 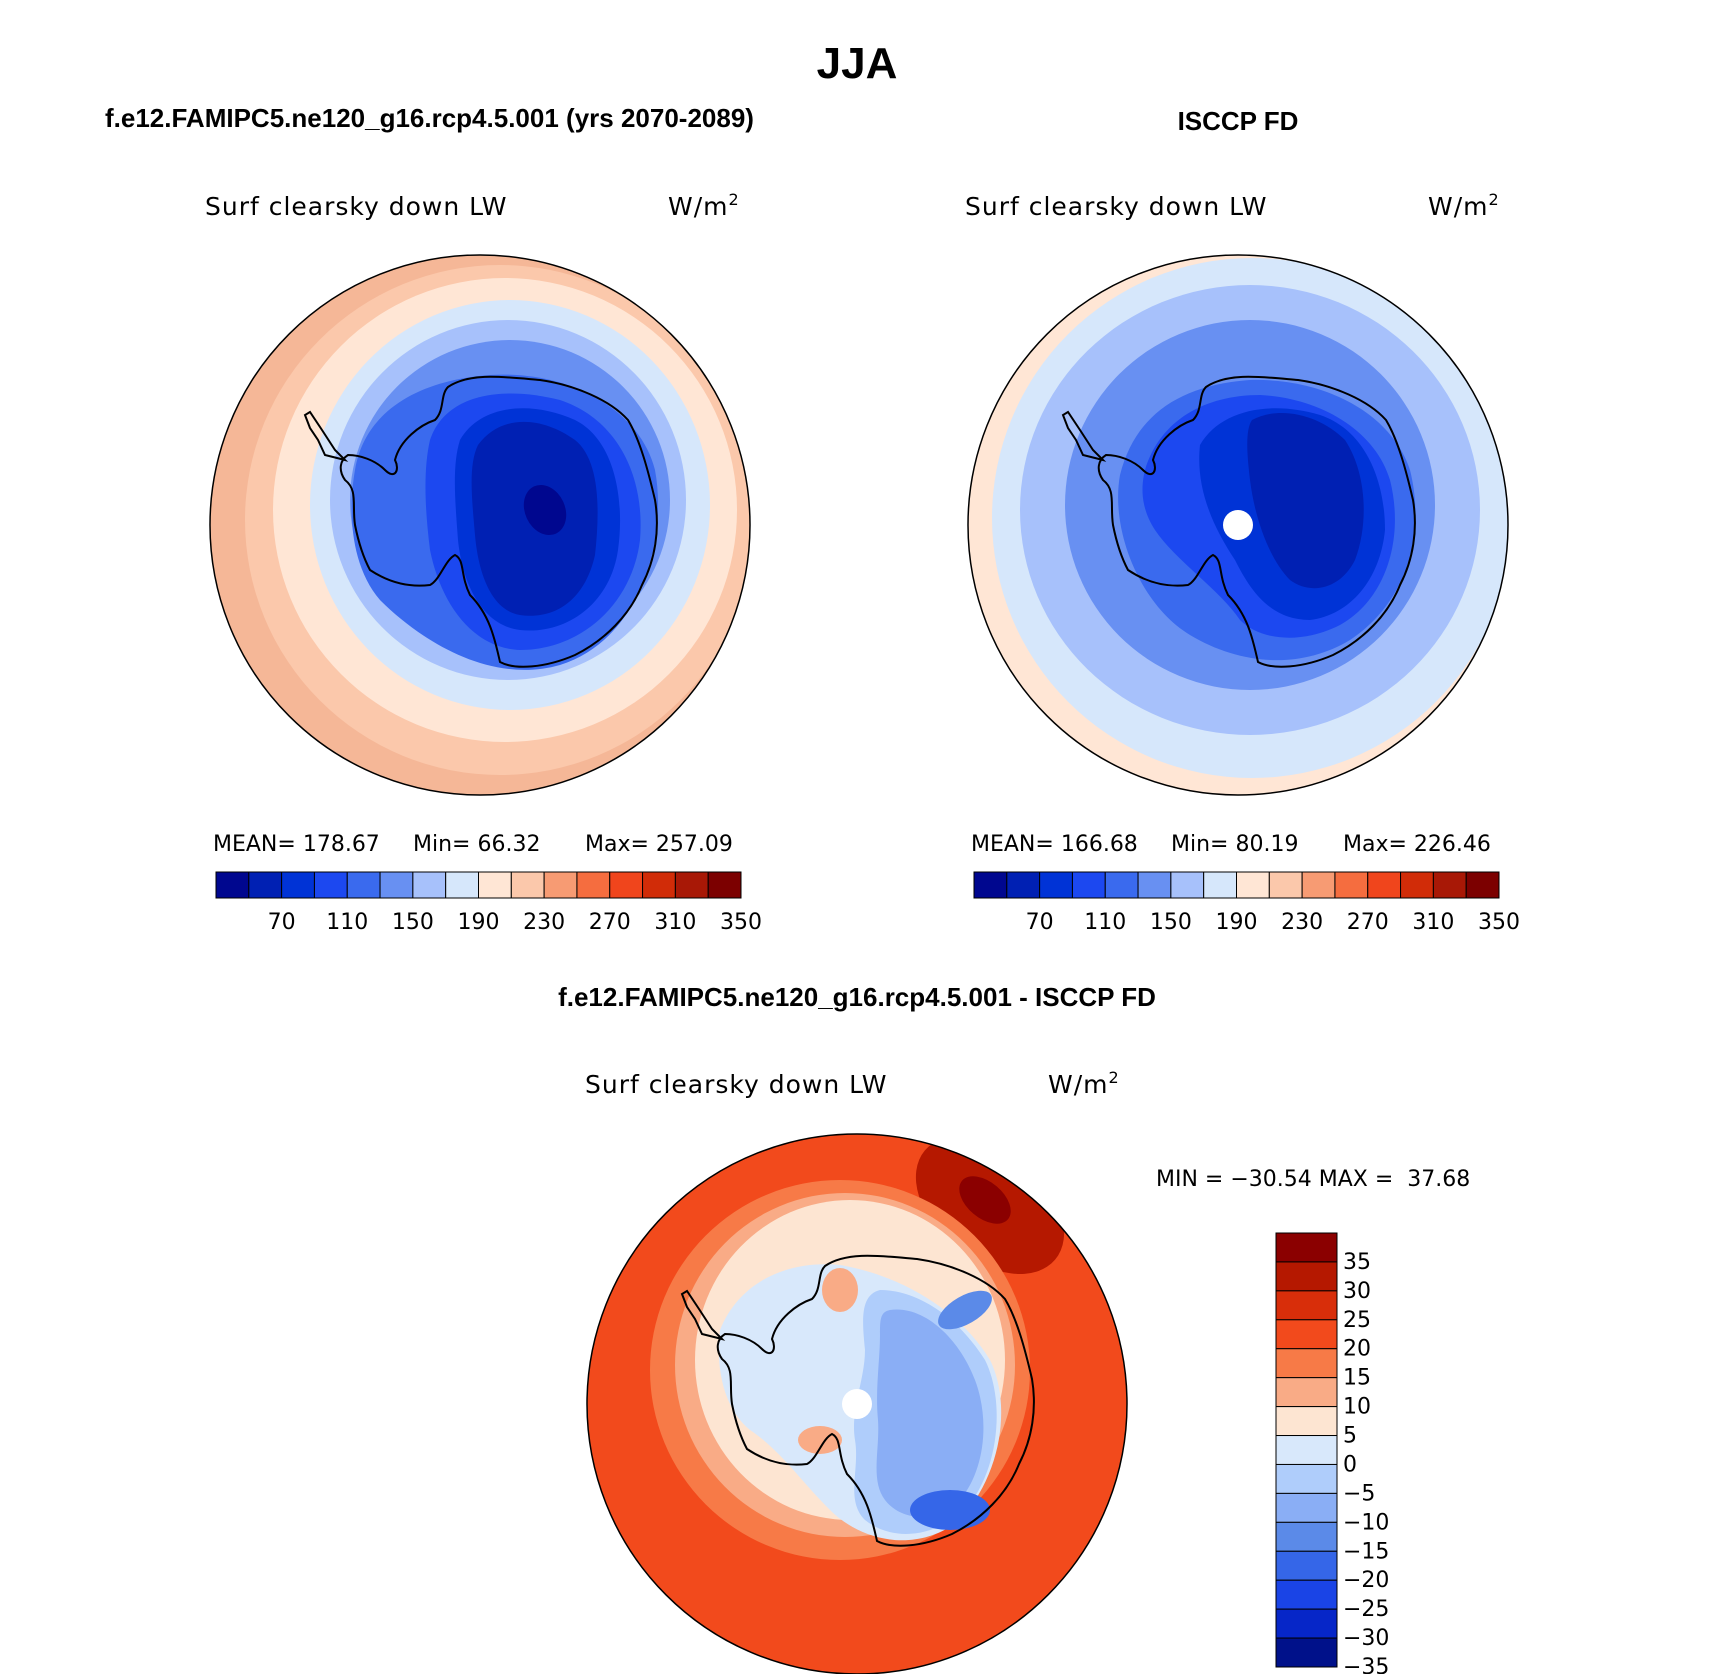 What do you see at coordinates (1357, 1407) in the screenshot?
I see `colorbar-tick-label: 10` at bounding box center [1357, 1407].